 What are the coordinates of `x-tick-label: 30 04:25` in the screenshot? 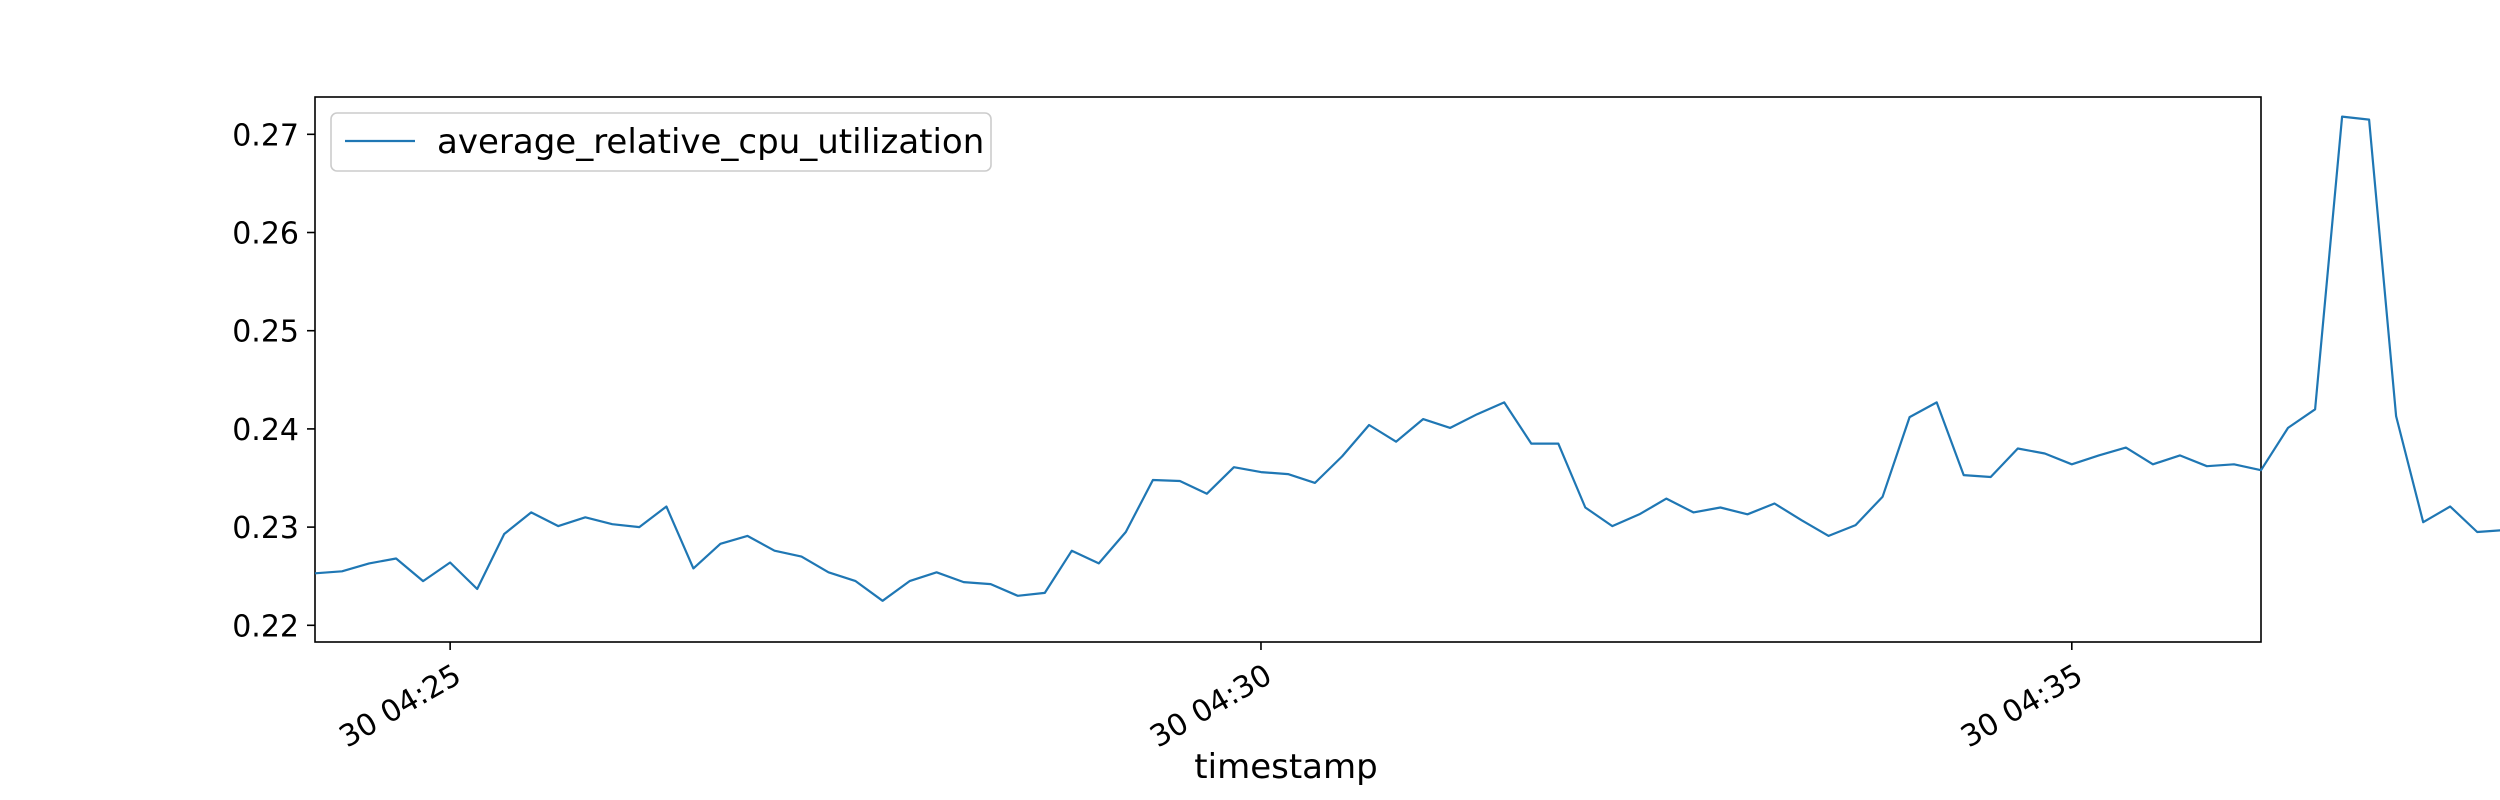 It's located at (400, 706).